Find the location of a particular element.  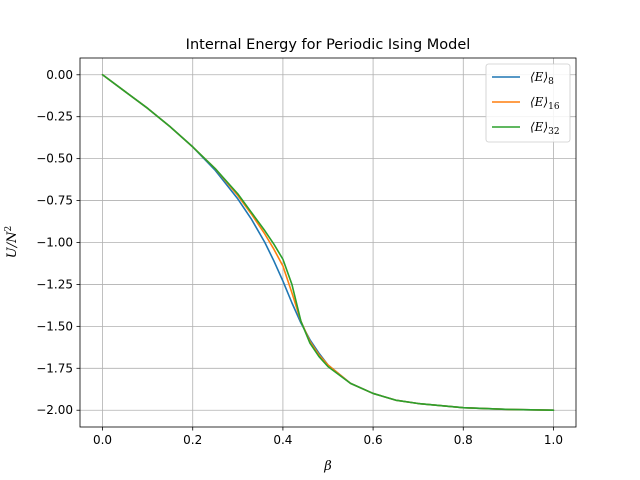

y-tick-label: 0.00 is located at coordinates (59, 75).